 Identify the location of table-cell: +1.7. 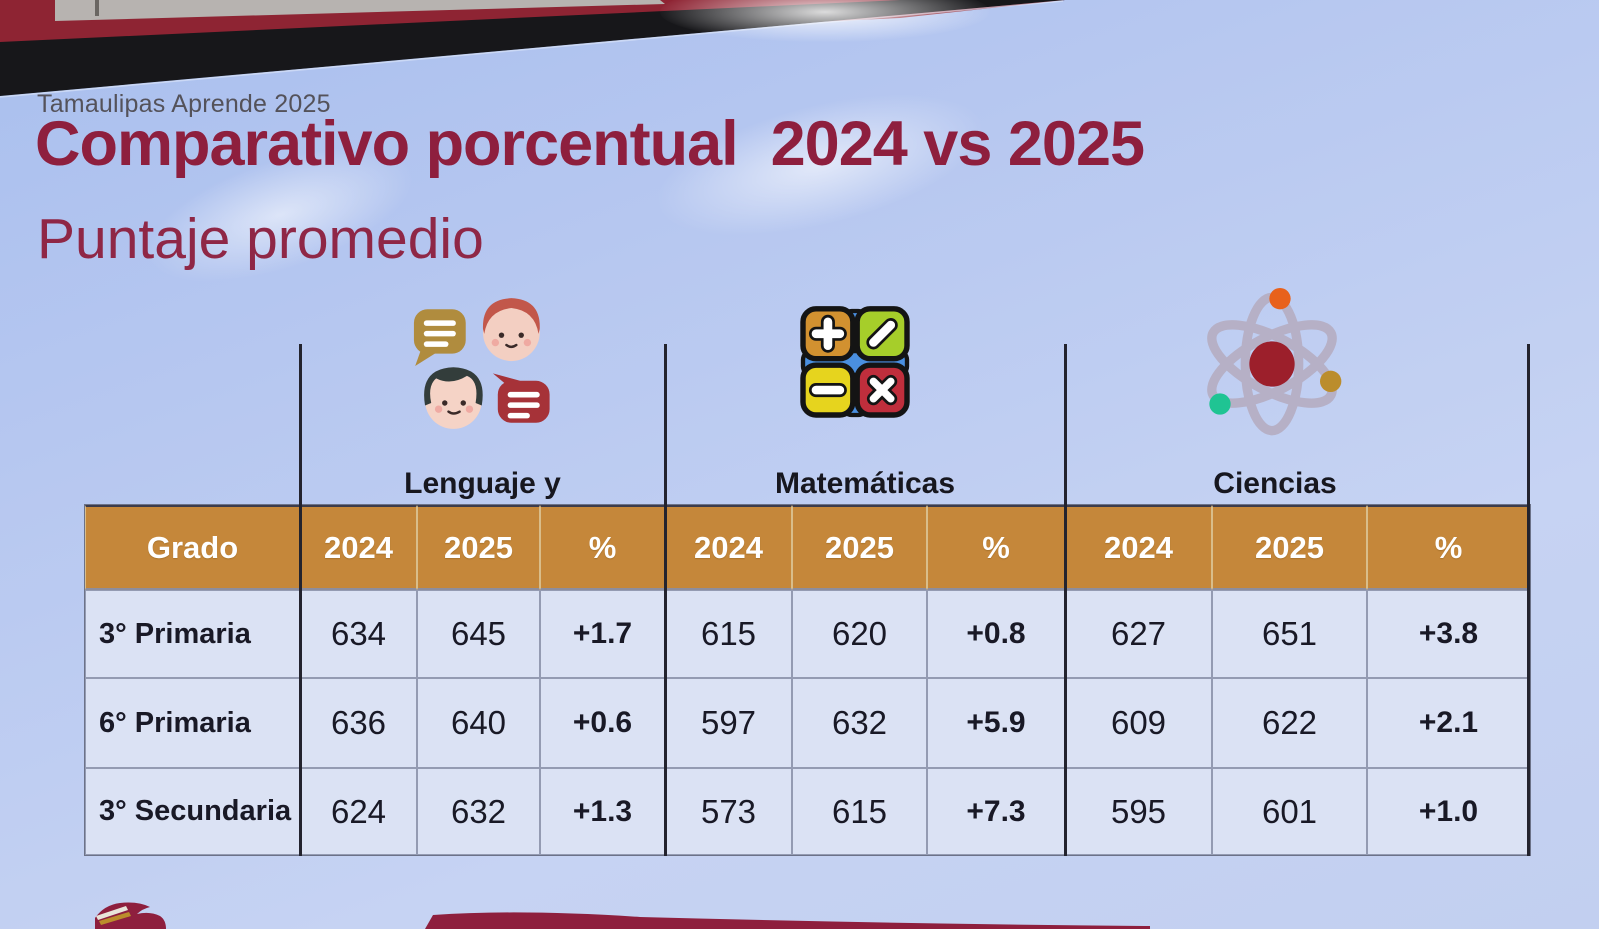
(602, 634).